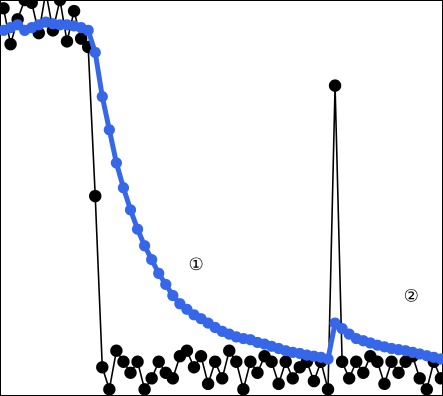 This screenshot has width=443, height=396. I want to click on annotation-1: ①, so click(195, 265).